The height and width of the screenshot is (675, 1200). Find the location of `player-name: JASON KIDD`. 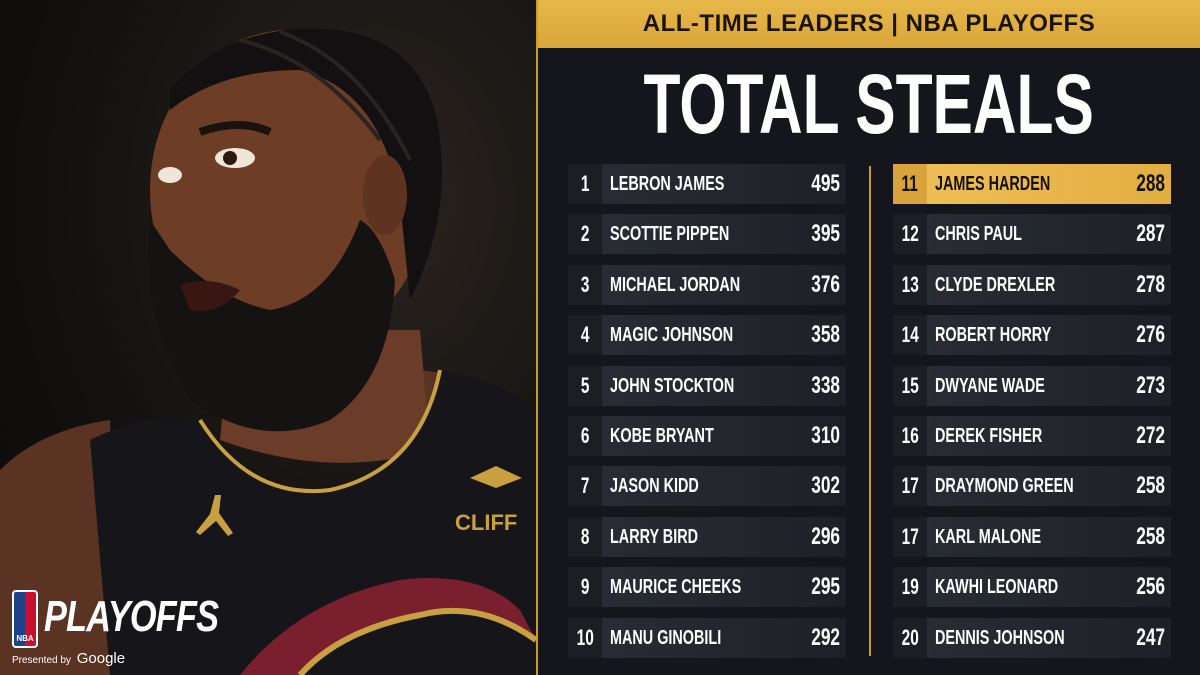

player-name: JASON KIDD is located at coordinates (654, 486).